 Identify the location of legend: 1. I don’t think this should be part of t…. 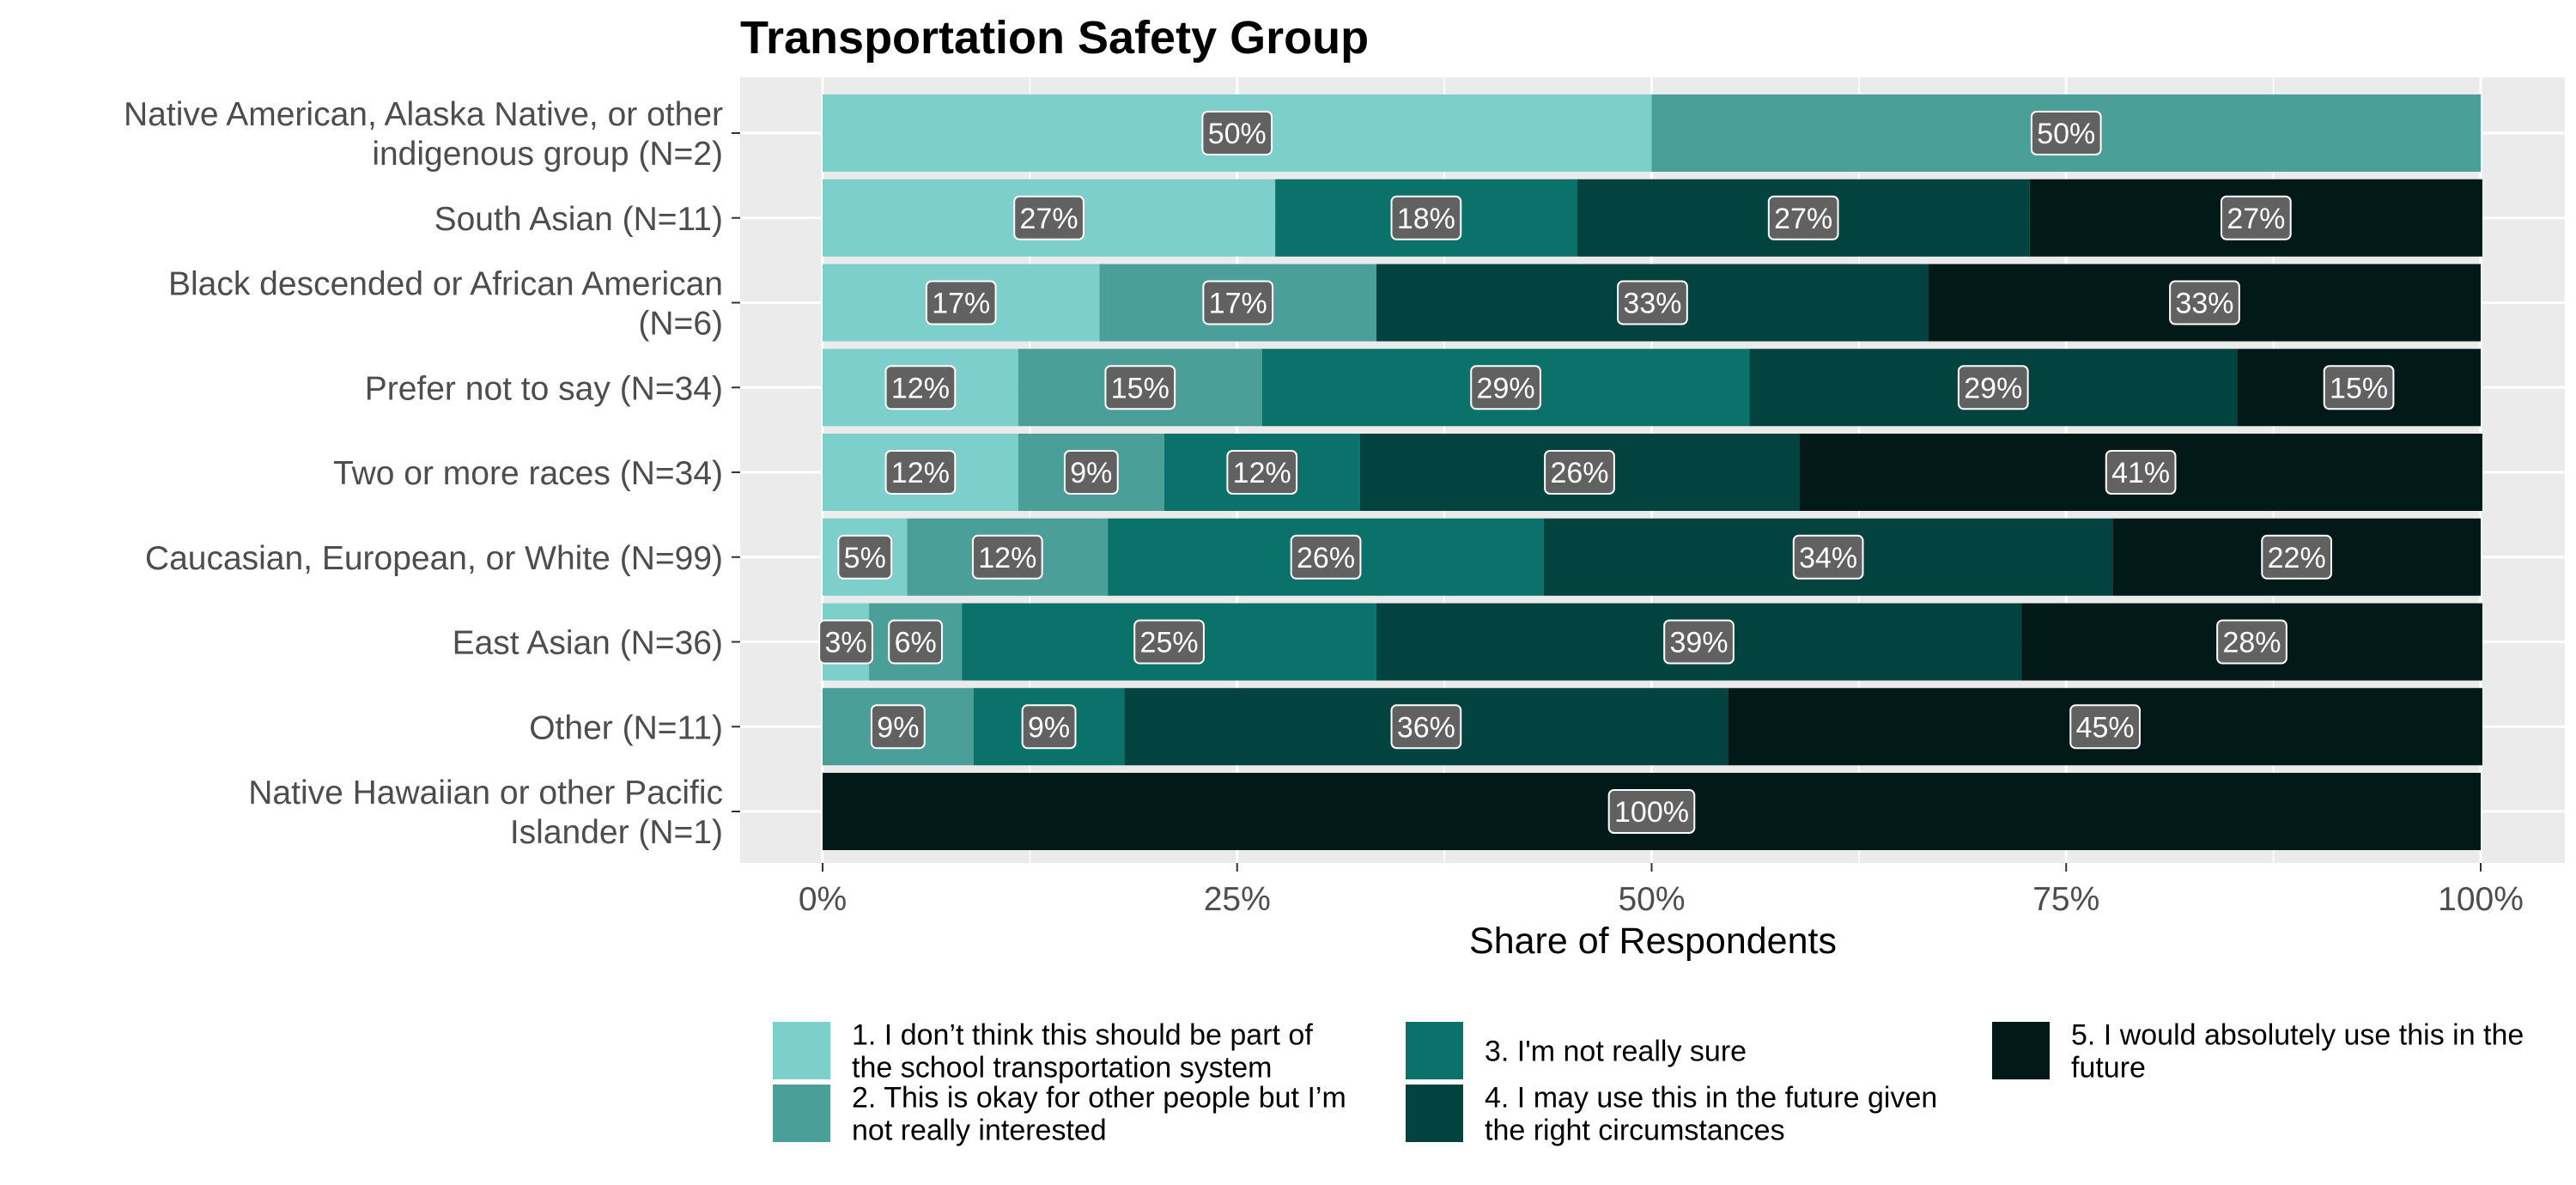
(1649, 1083).